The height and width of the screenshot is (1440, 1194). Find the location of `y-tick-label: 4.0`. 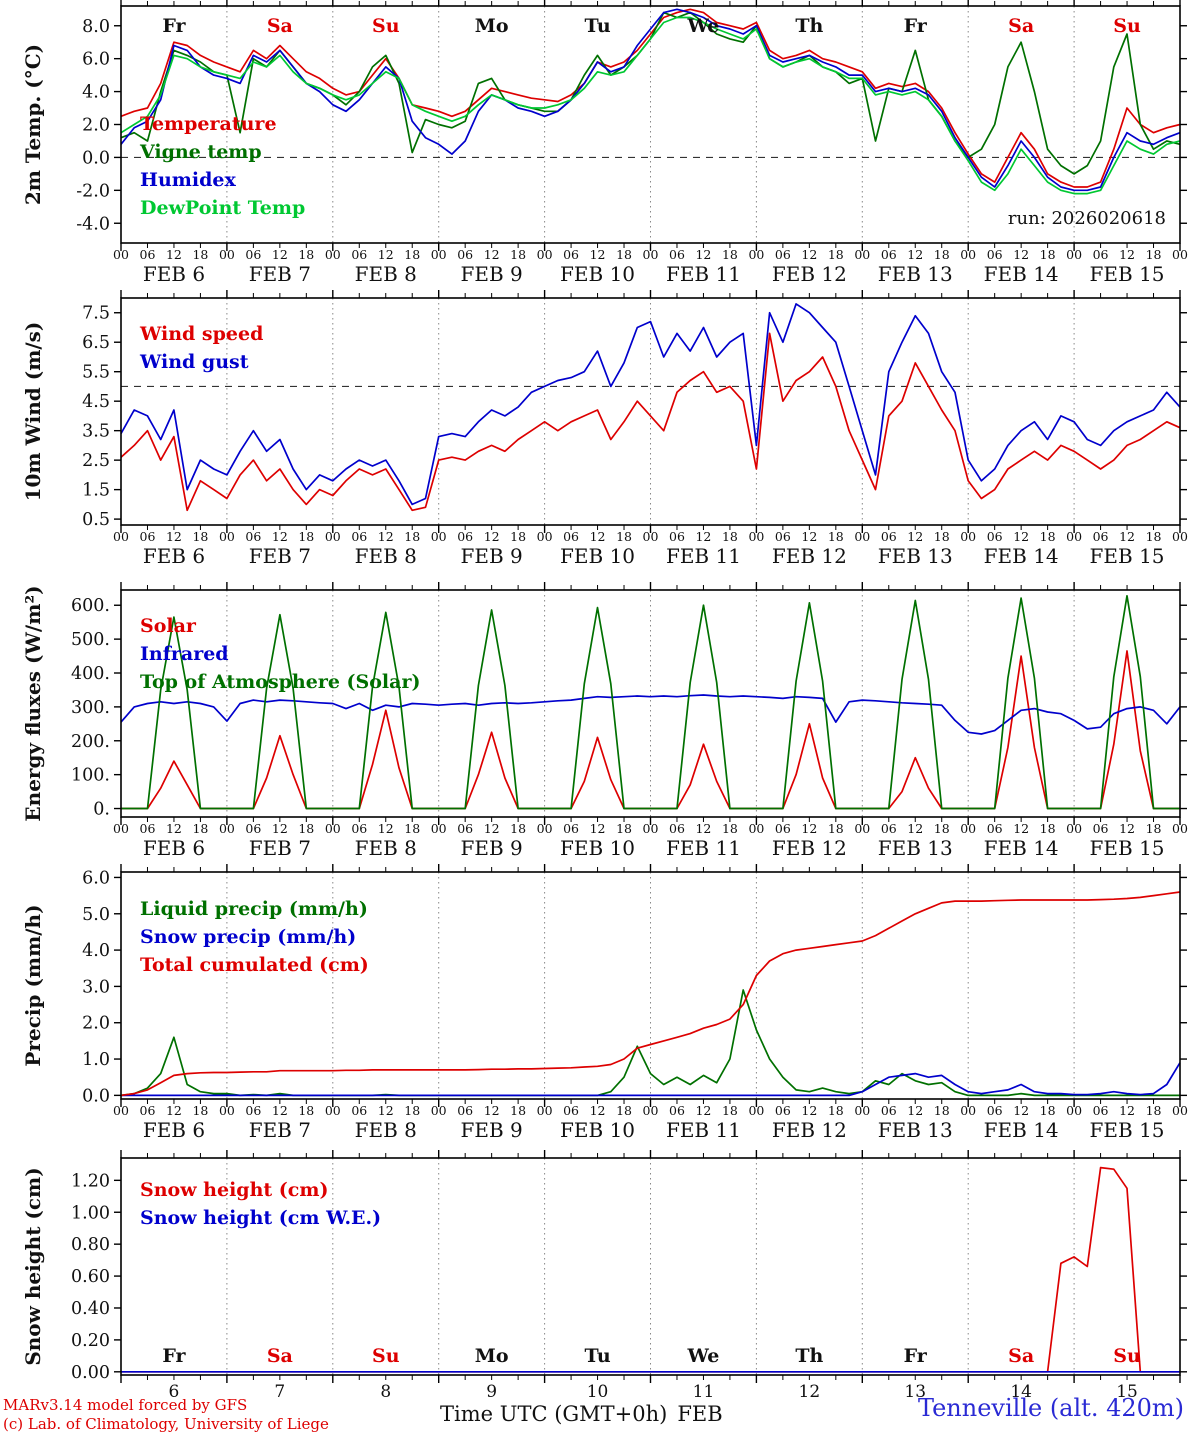

y-tick-label: 4.0 is located at coordinates (96, 93).